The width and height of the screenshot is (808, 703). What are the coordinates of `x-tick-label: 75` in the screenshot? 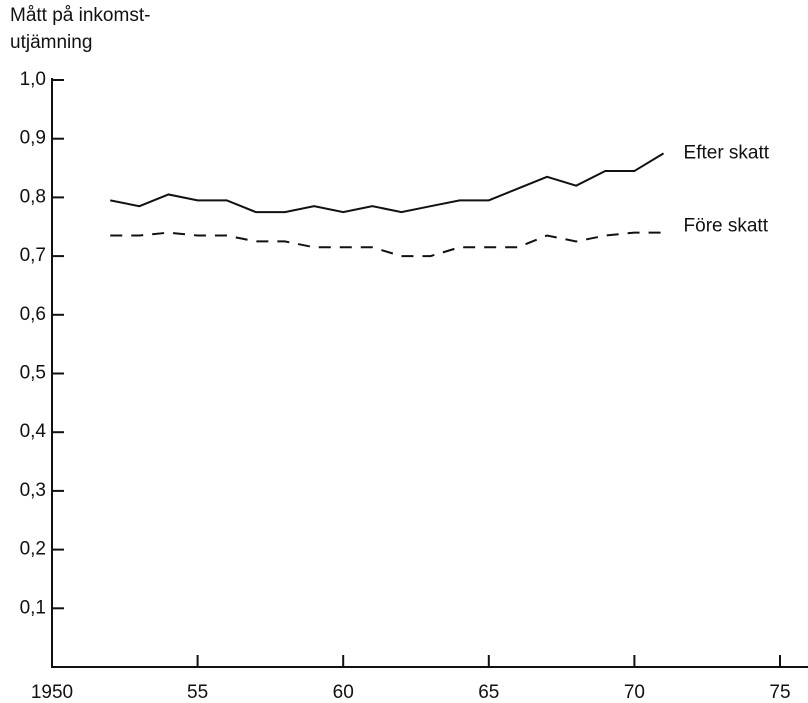 It's located at (779, 692).